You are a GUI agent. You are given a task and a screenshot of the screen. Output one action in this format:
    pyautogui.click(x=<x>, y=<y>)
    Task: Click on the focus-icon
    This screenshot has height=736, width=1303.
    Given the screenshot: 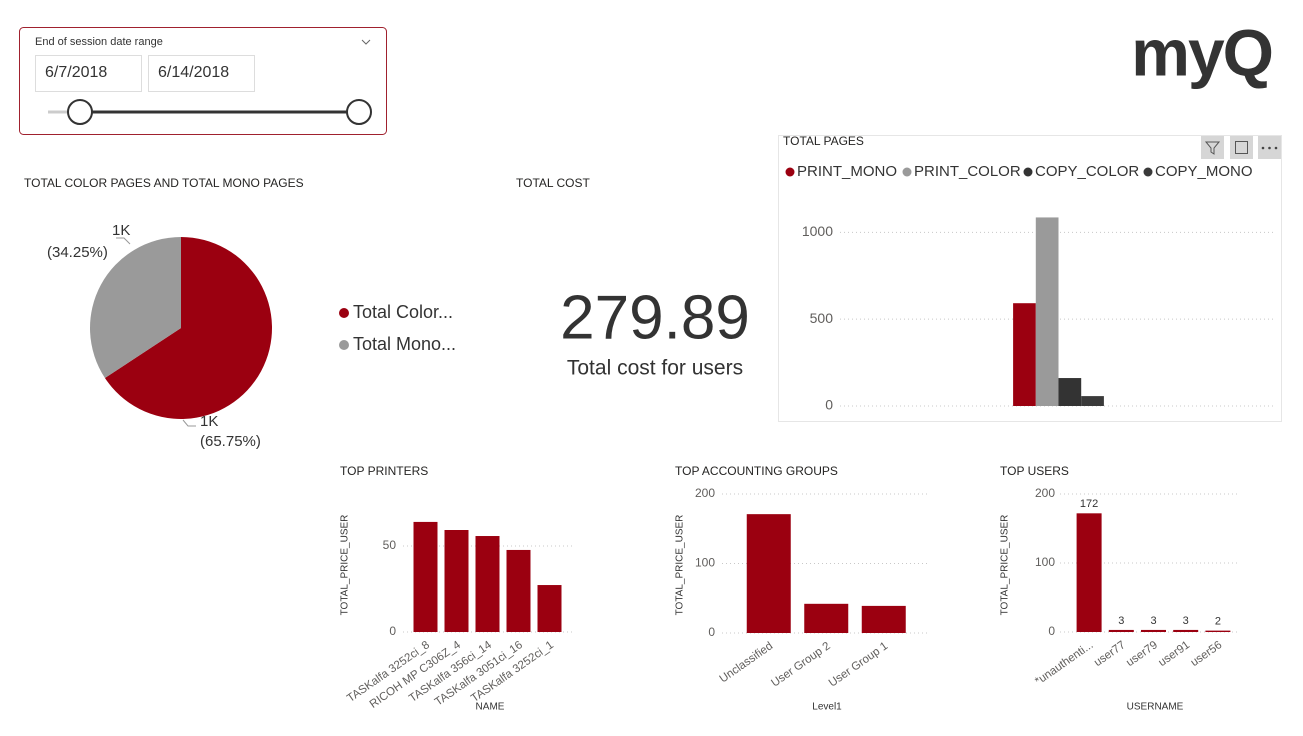 What is the action you would take?
    pyautogui.click(x=1241, y=147)
    